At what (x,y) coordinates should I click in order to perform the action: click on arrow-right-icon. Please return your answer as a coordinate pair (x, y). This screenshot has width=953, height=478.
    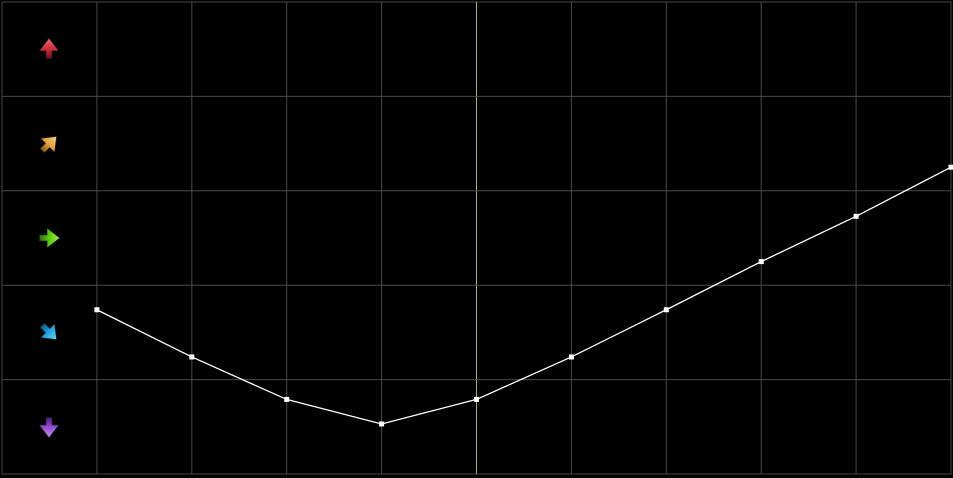
    Looking at the image, I should click on (49, 238).